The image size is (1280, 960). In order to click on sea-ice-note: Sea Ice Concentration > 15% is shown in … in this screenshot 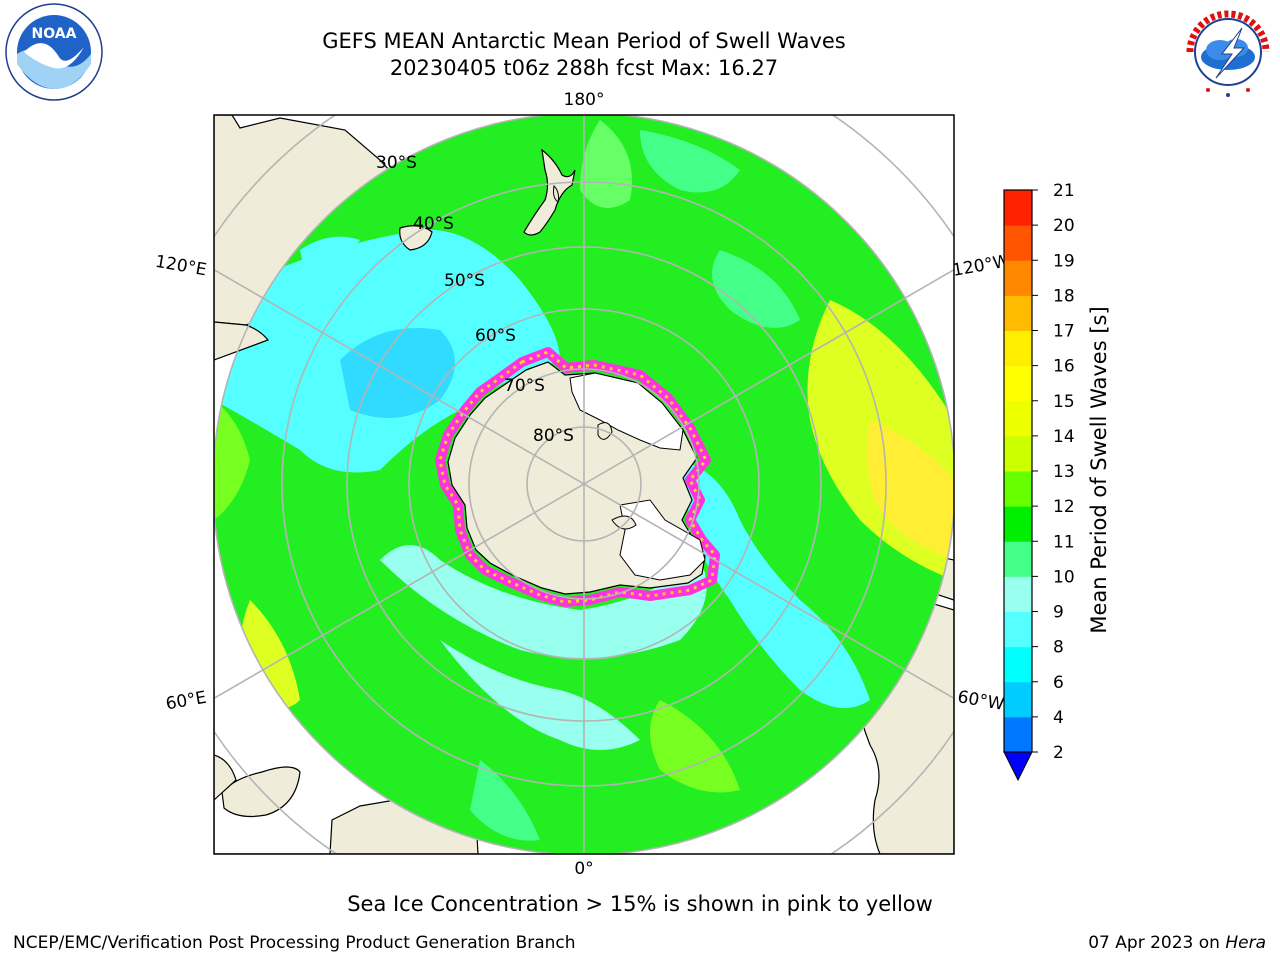, I will do `click(640, 904)`.